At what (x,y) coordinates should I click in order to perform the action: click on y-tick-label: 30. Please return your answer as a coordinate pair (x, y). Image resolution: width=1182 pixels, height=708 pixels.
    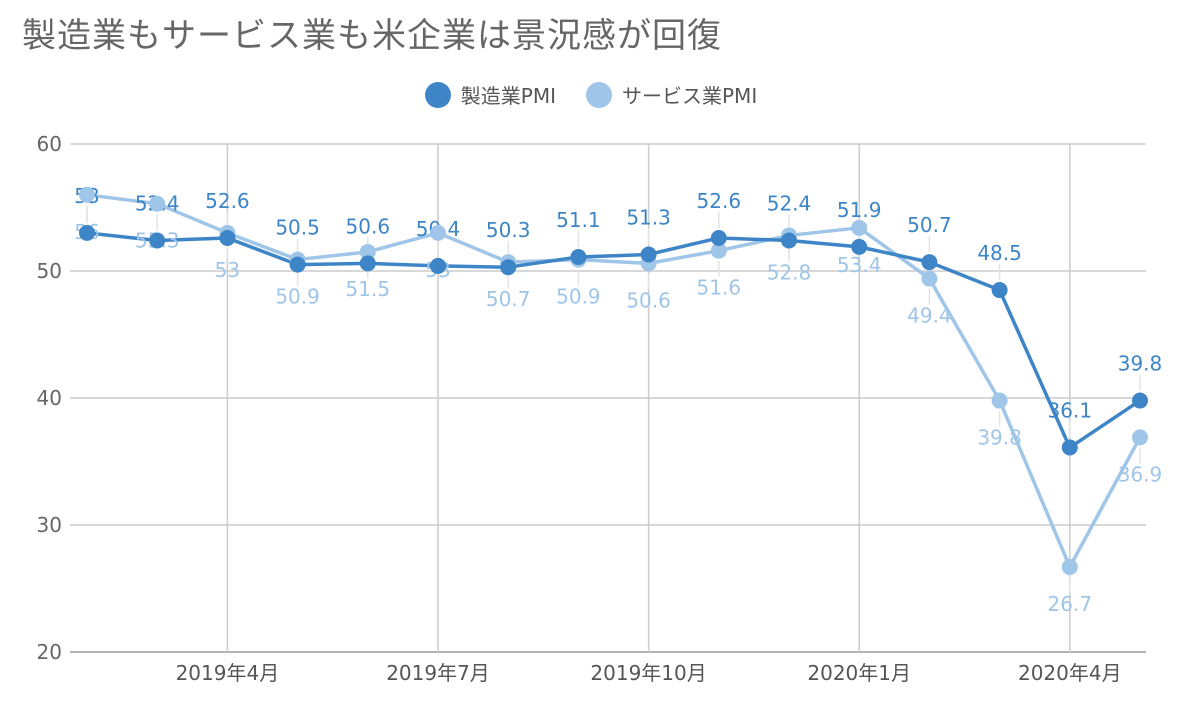
    Looking at the image, I should click on (49, 525).